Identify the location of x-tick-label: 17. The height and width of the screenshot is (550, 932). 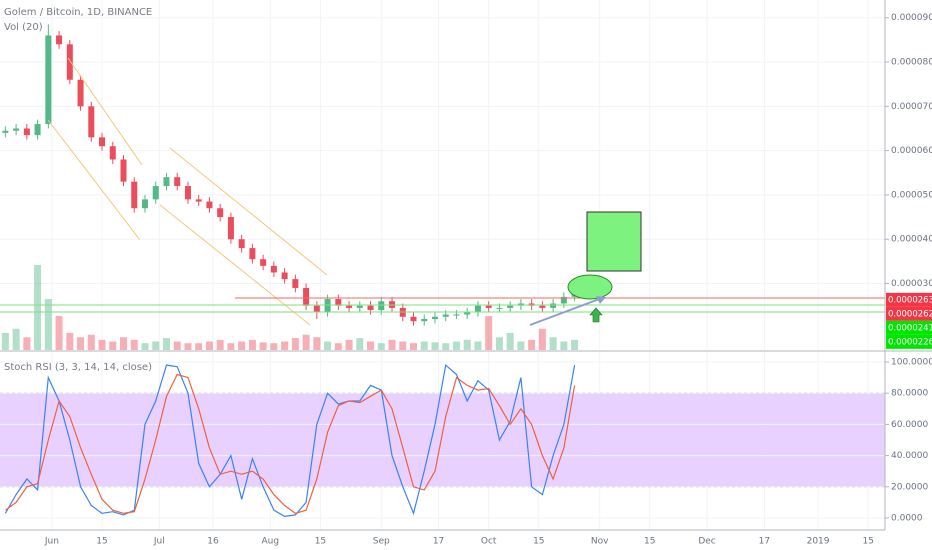
(764, 542).